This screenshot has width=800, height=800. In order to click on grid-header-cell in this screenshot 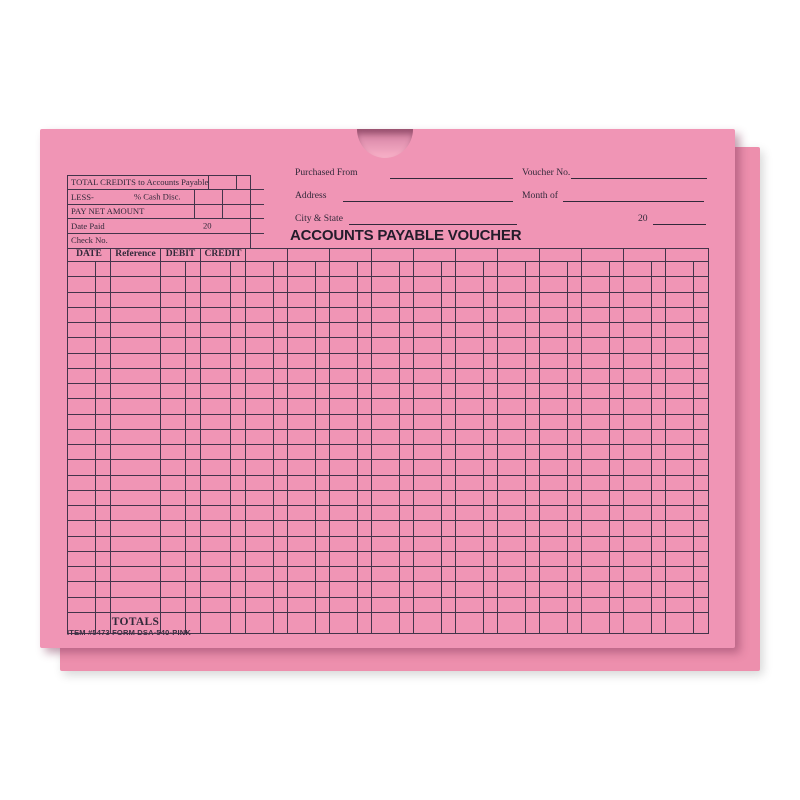, I will do `click(687, 255)`.